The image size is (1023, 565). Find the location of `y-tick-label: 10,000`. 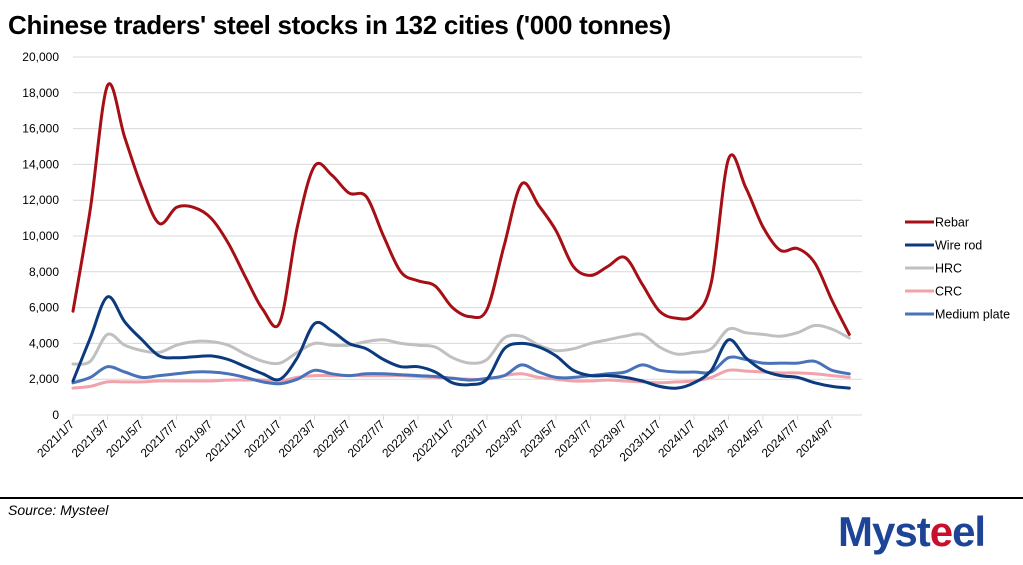

y-tick-label: 10,000 is located at coordinates (40, 236).